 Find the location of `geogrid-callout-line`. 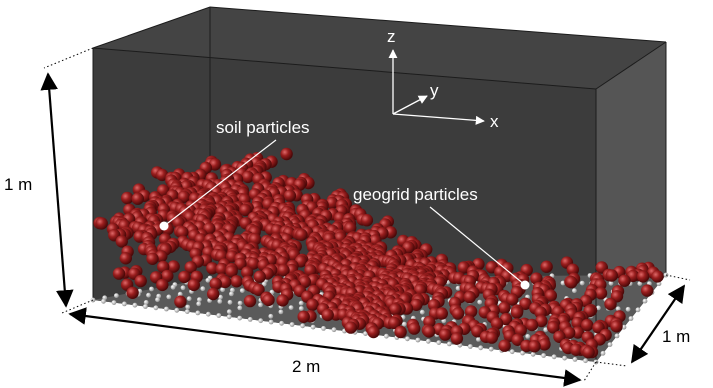

geogrid-callout-line is located at coordinates (477, 246).